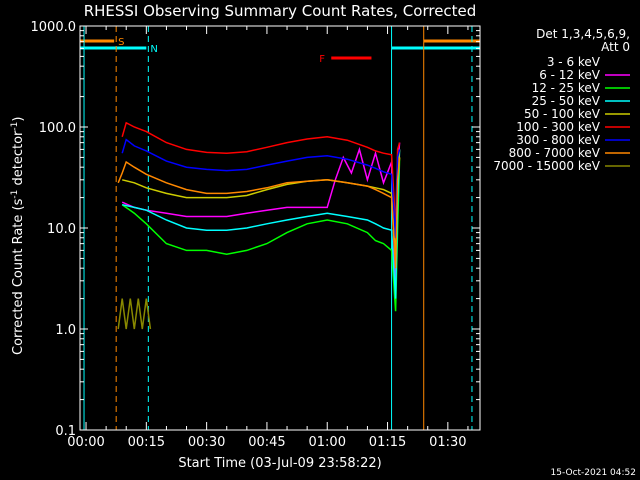 Image resolution: width=640 pixels, height=480 pixels. Describe the element at coordinates (562, 114) in the screenshot. I see `legend-label: 50 - 100 keV` at that location.